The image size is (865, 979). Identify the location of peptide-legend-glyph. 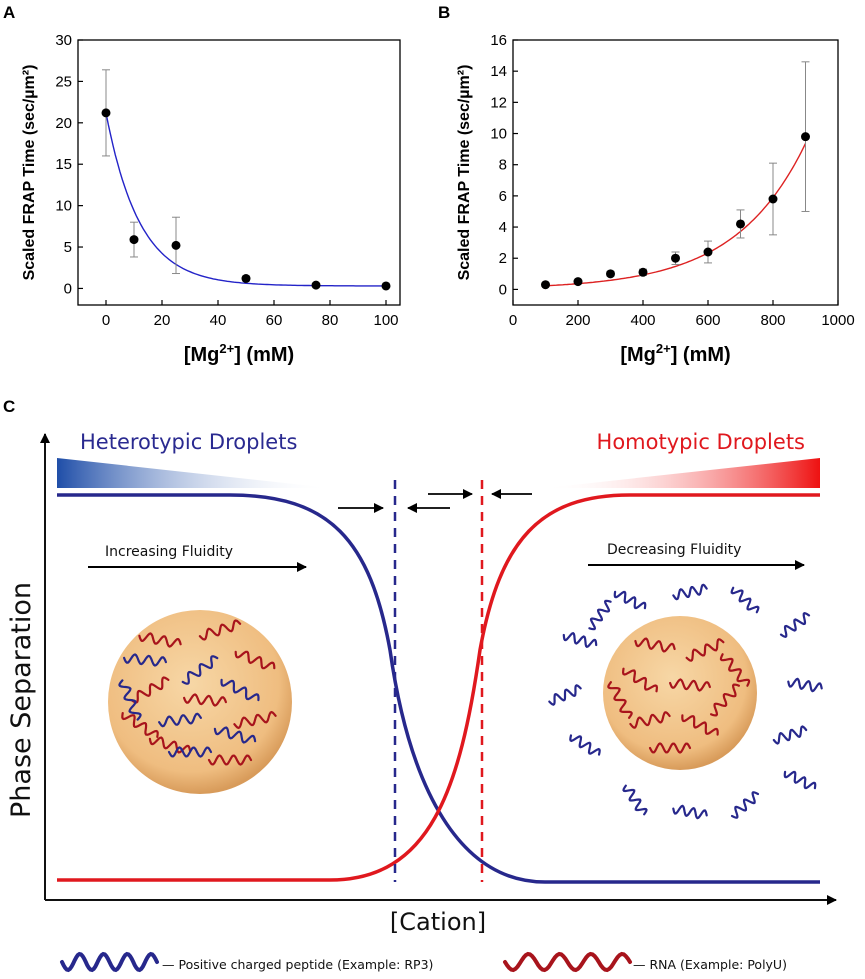
(109, 962).